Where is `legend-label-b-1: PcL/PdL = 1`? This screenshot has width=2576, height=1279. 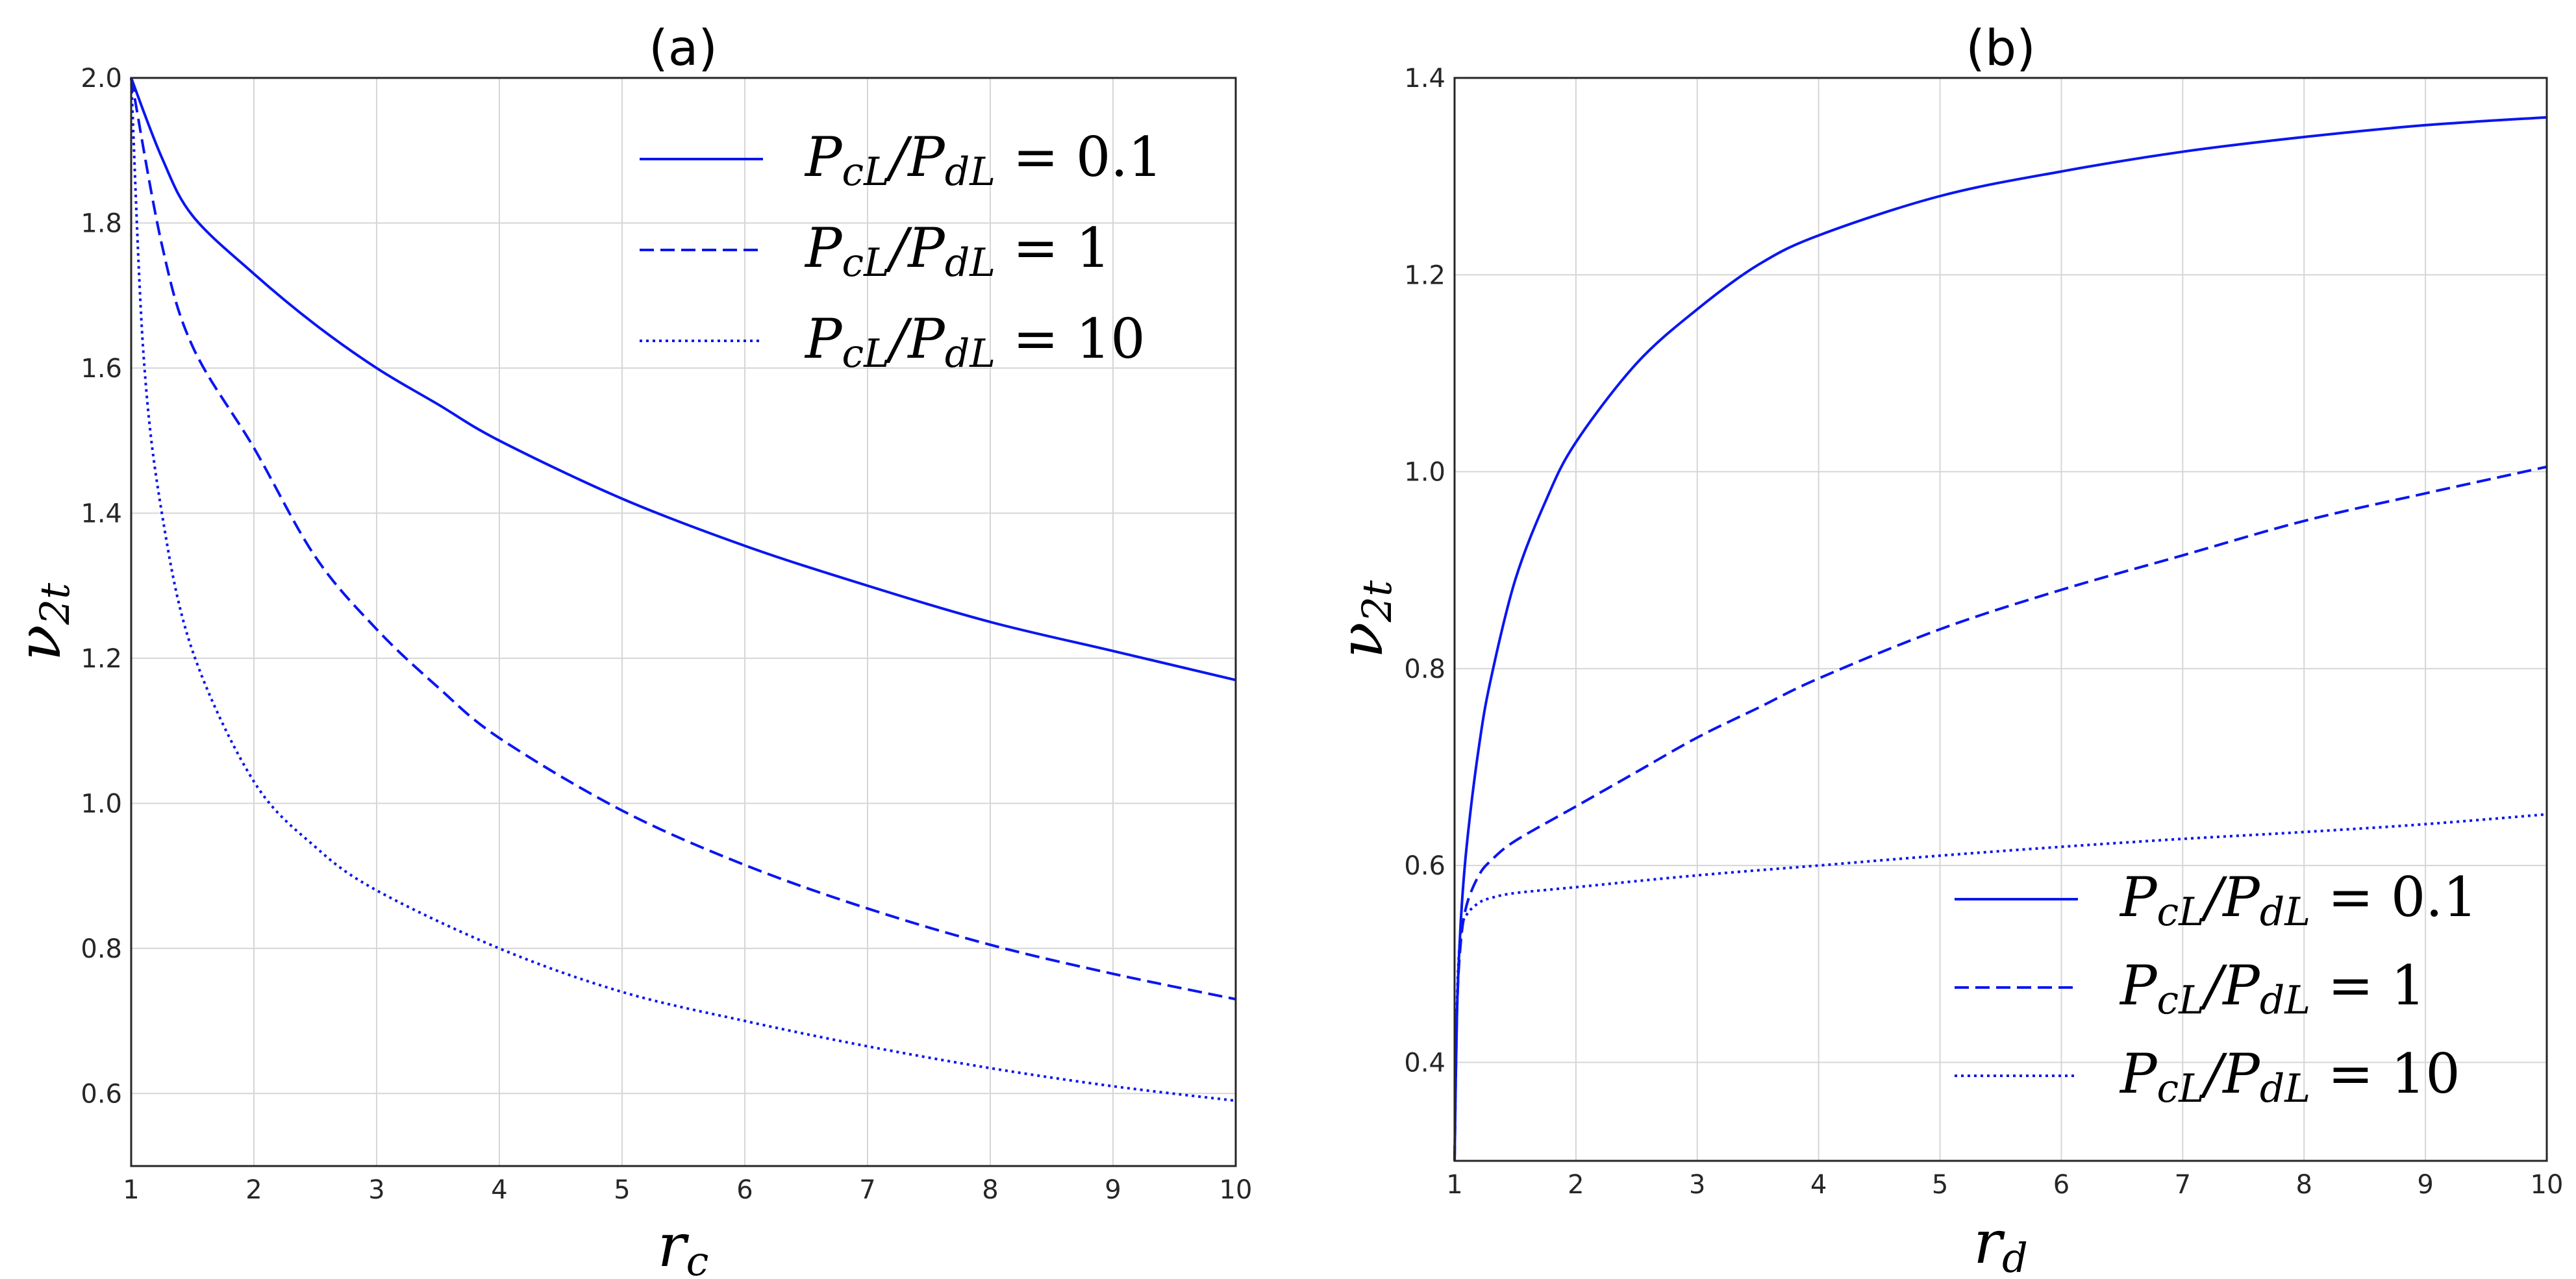 legend-label-b-1: PcL/PdL = 1 is located at coordinates (2272, 988).